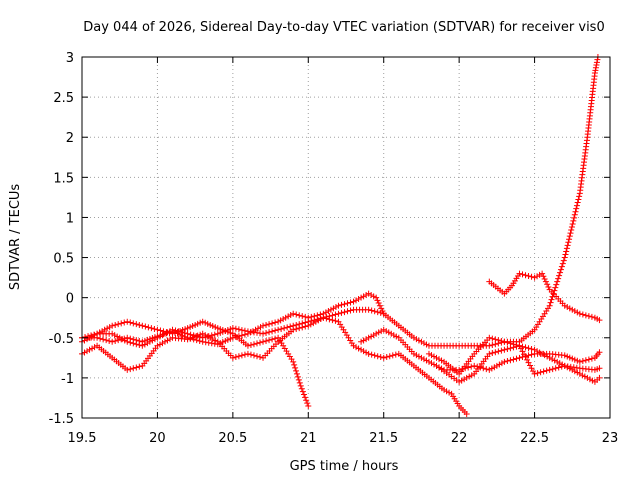  What do you see at coordinates (308, 438) in the screenshot?
I see `x-tick-label: 21` at bounding box center [308, 438].